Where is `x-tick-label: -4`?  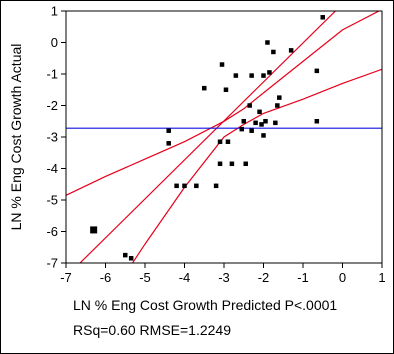
x-tick-label: -4 is located at coordinates (185, 277).